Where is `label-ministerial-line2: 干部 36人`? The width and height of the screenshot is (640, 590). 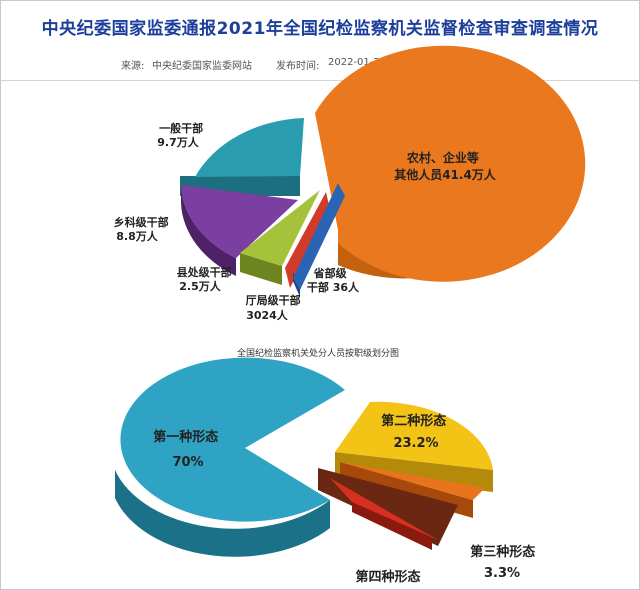
label-ministerial-line2: 干部 36人 is located at coordinates (333, 287).